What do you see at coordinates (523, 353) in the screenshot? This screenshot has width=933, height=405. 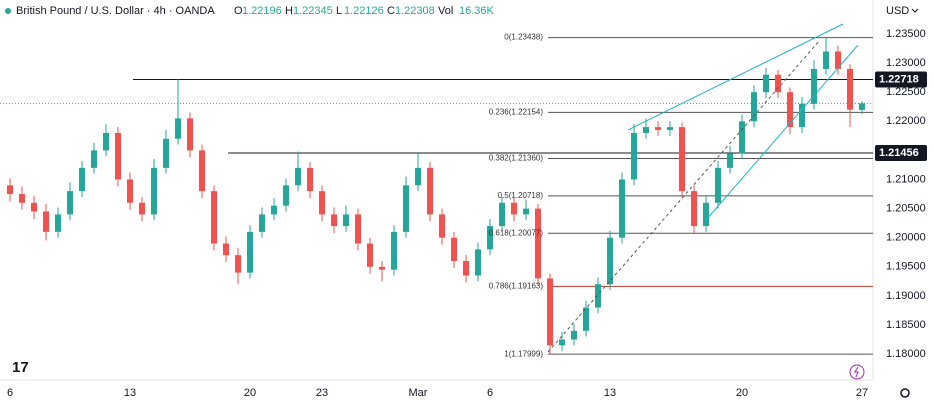 I see `fib-label: 1(1.17999)` at bounding box center [523, 353].